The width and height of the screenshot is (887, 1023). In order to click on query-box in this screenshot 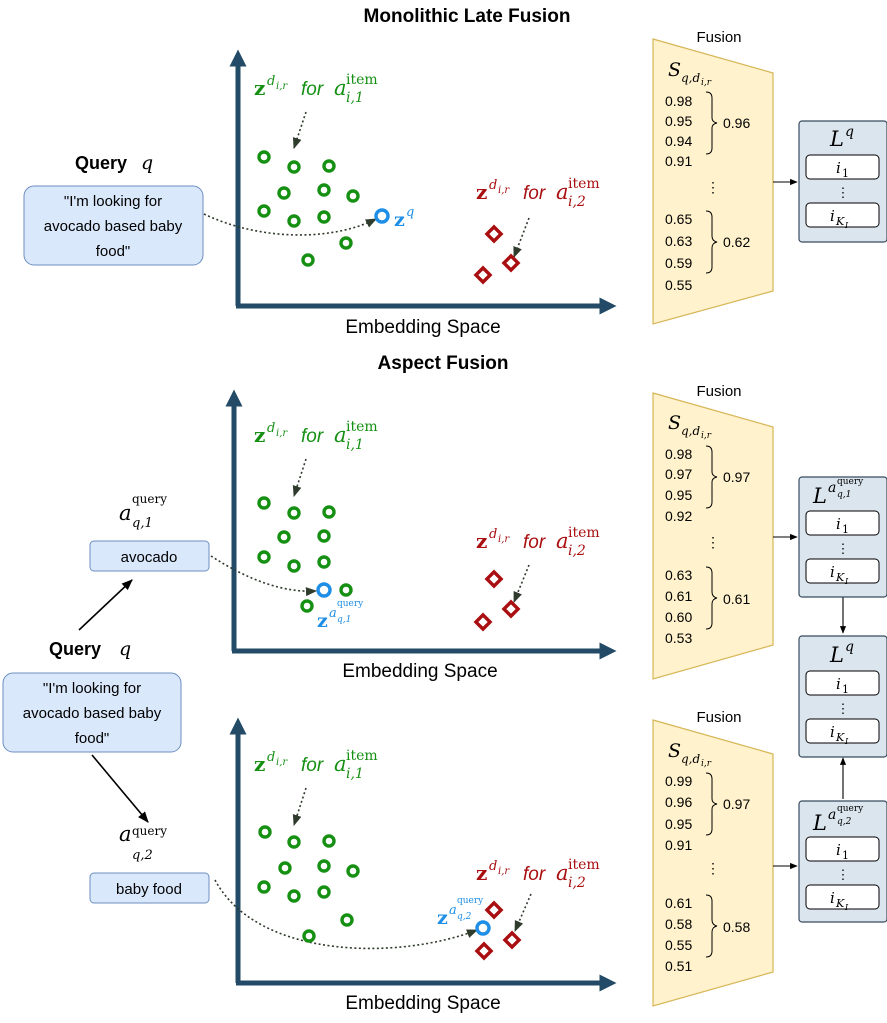, I will do `click(113, 225)`.